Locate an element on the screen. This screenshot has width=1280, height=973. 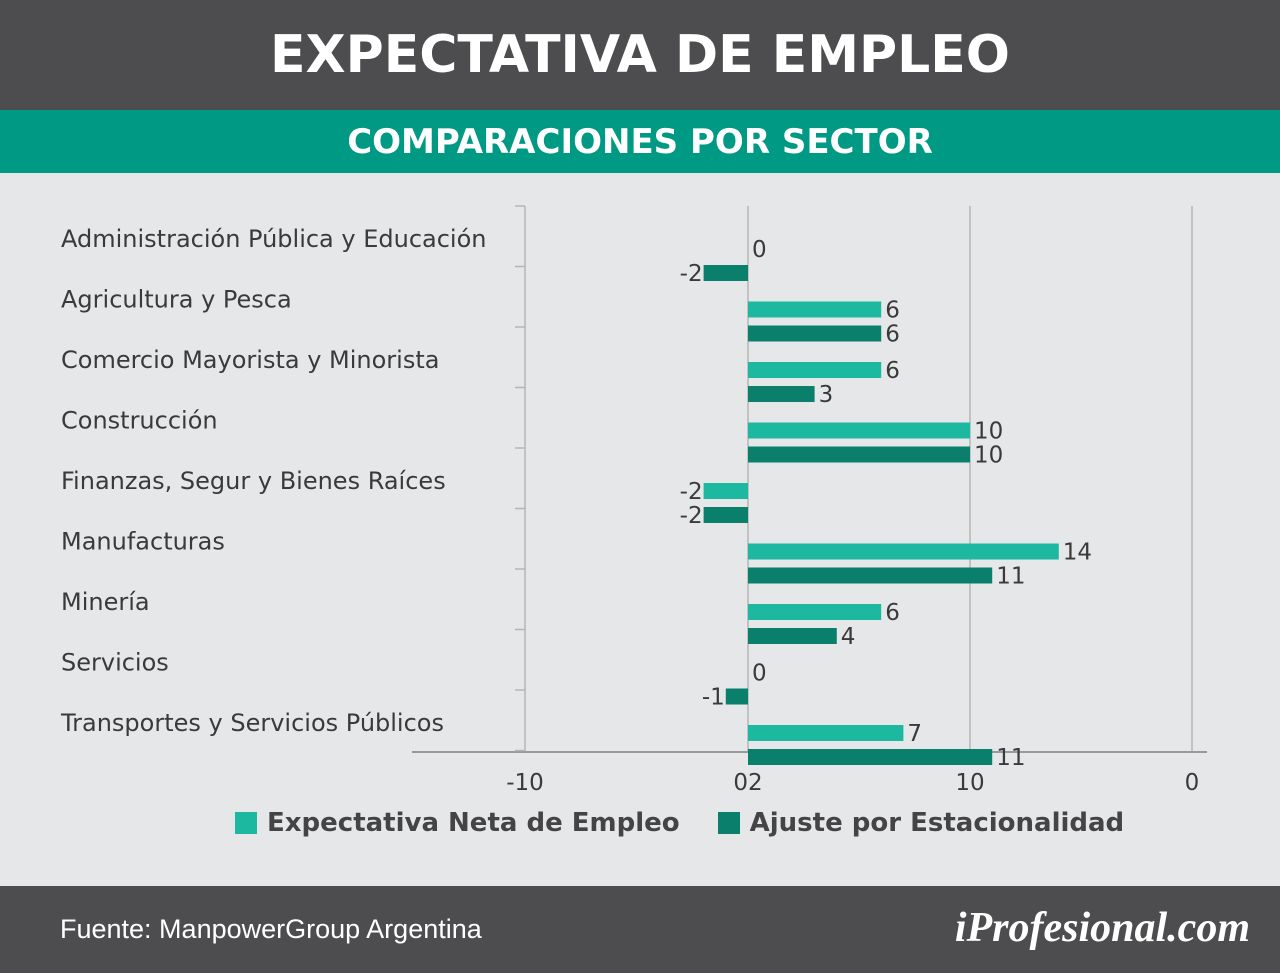
data-label: 4 is located at coordinates (848, 637).